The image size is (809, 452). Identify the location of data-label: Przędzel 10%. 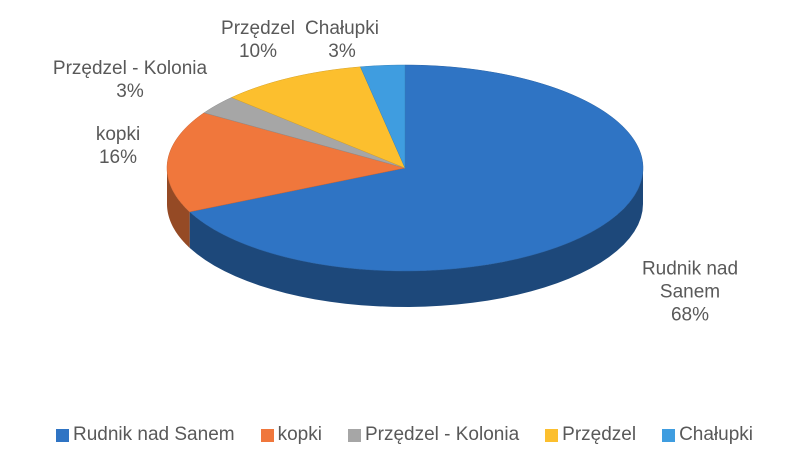
(258, 40).